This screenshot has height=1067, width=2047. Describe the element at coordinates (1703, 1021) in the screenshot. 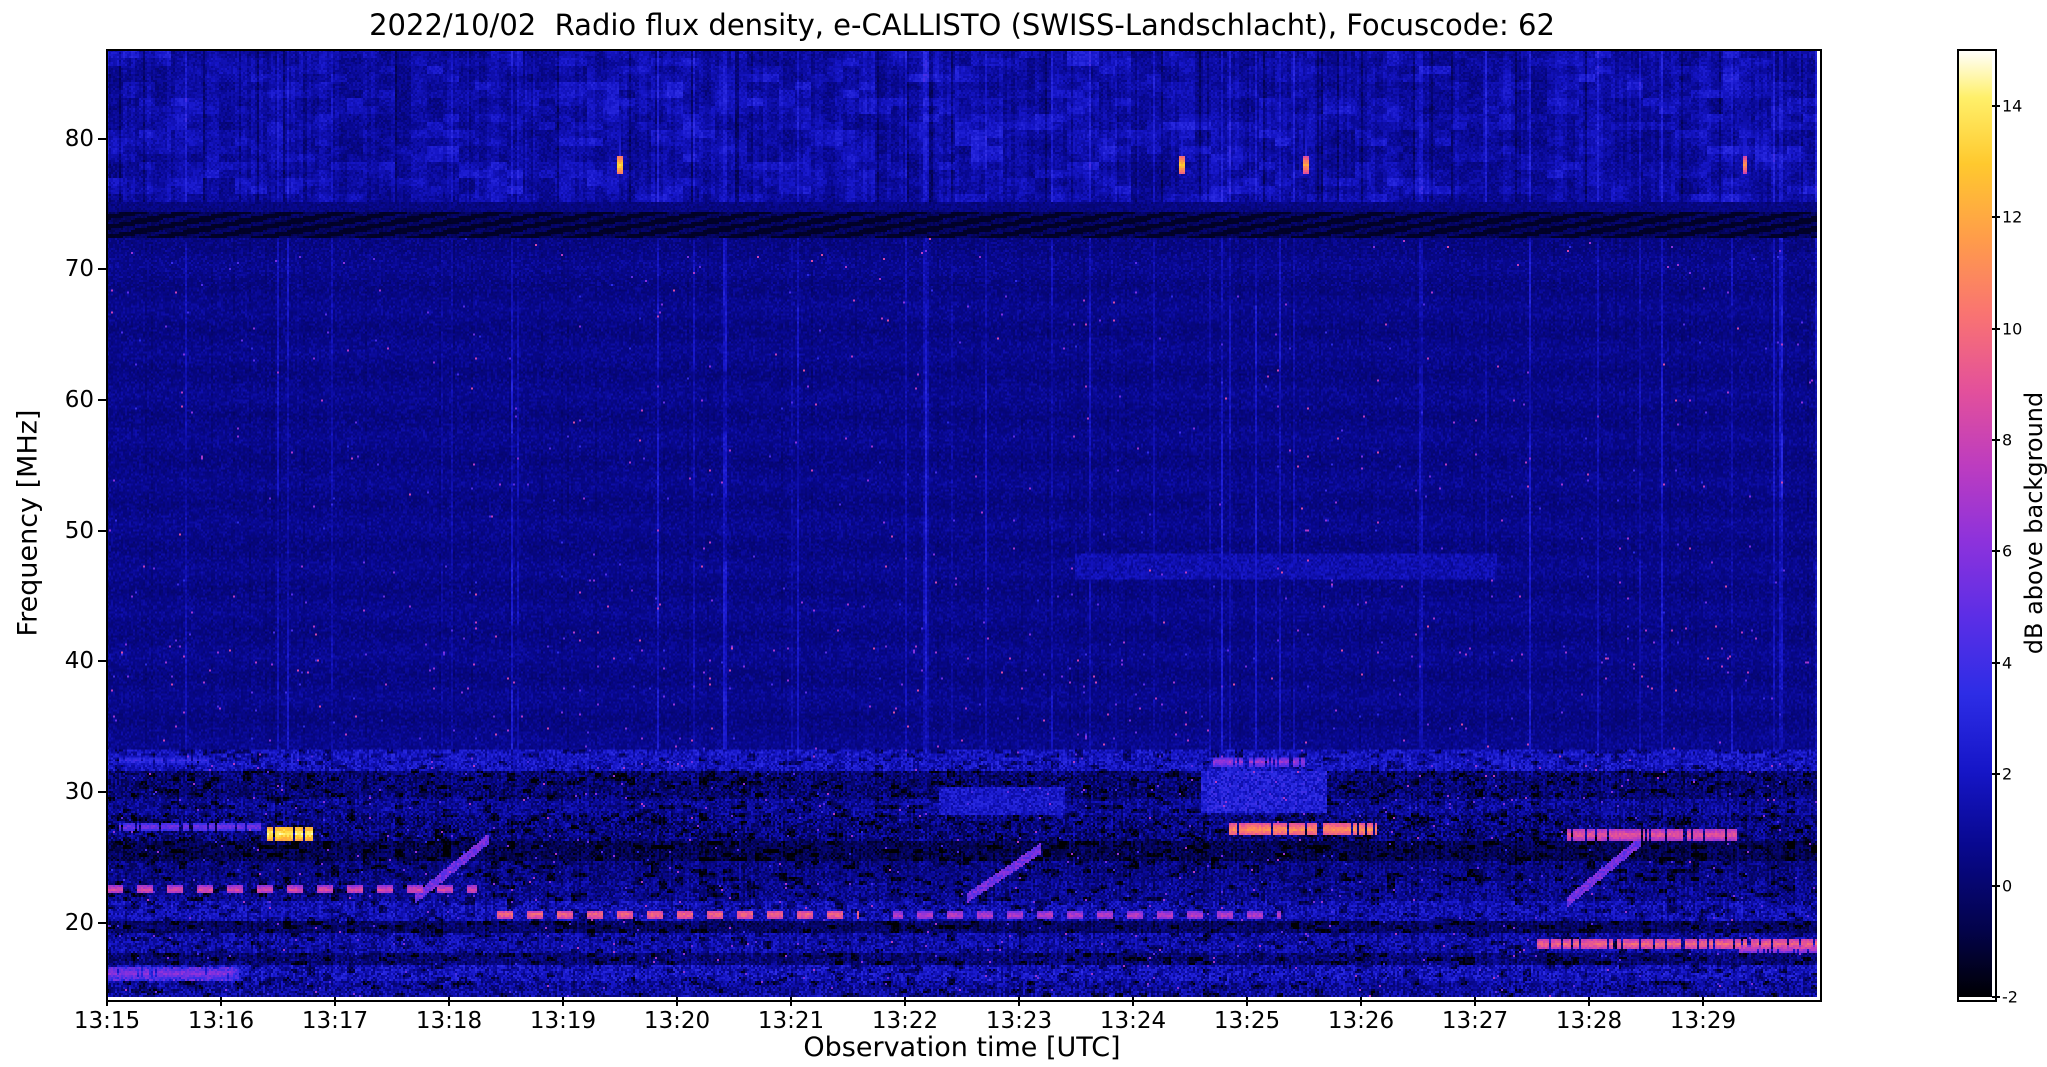

I see `x-tick-label: 13:29` at that location.